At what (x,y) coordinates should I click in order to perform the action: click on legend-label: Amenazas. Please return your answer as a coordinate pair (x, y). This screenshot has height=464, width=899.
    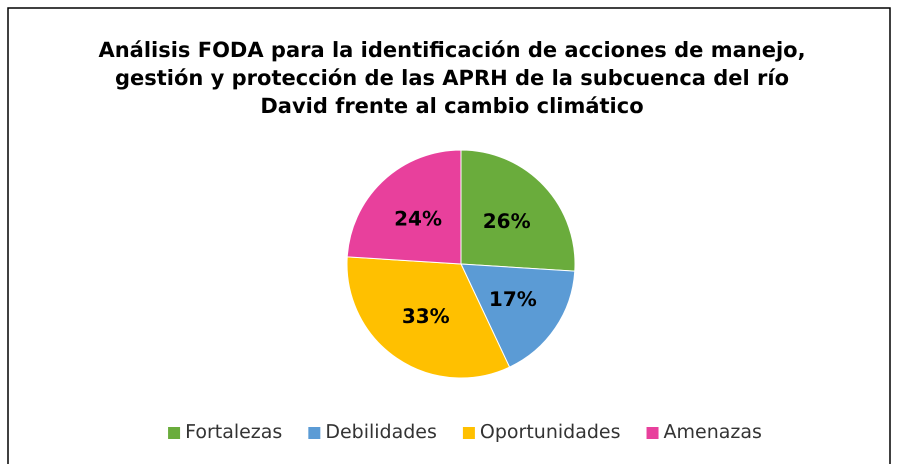
    Looking at the image, I should click on (713, 432).